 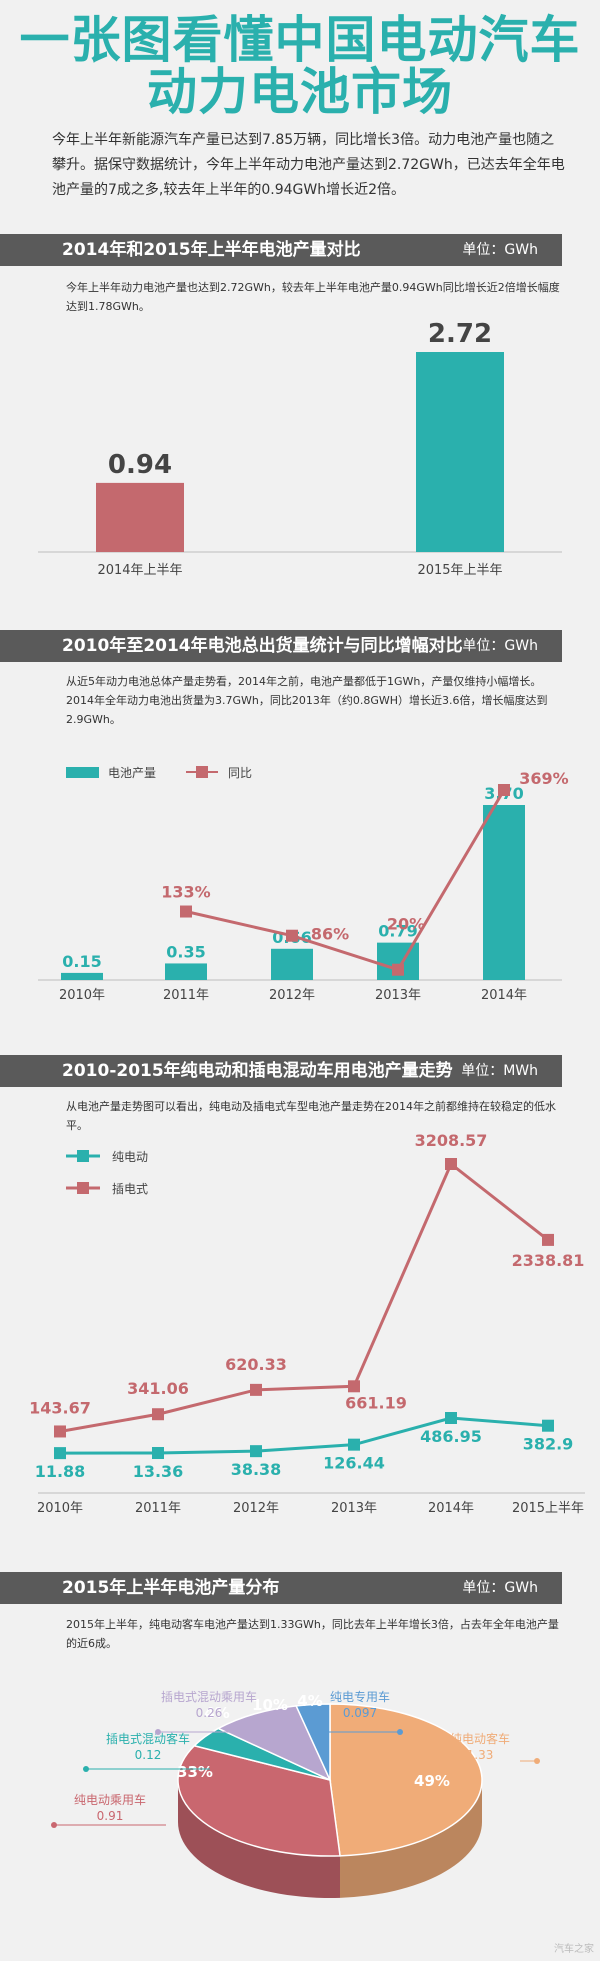 What do you see at coordinates (209, 1696) in the screenshot?
I see `pie-name-label-3: 插电式混动乘用车` at bounding box center [209, 1696].